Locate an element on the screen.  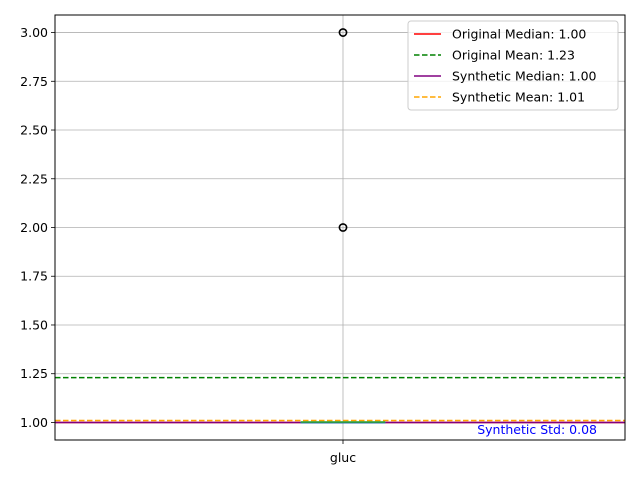
y-tick-label: 1.25 is located at coordinates (34, 373).